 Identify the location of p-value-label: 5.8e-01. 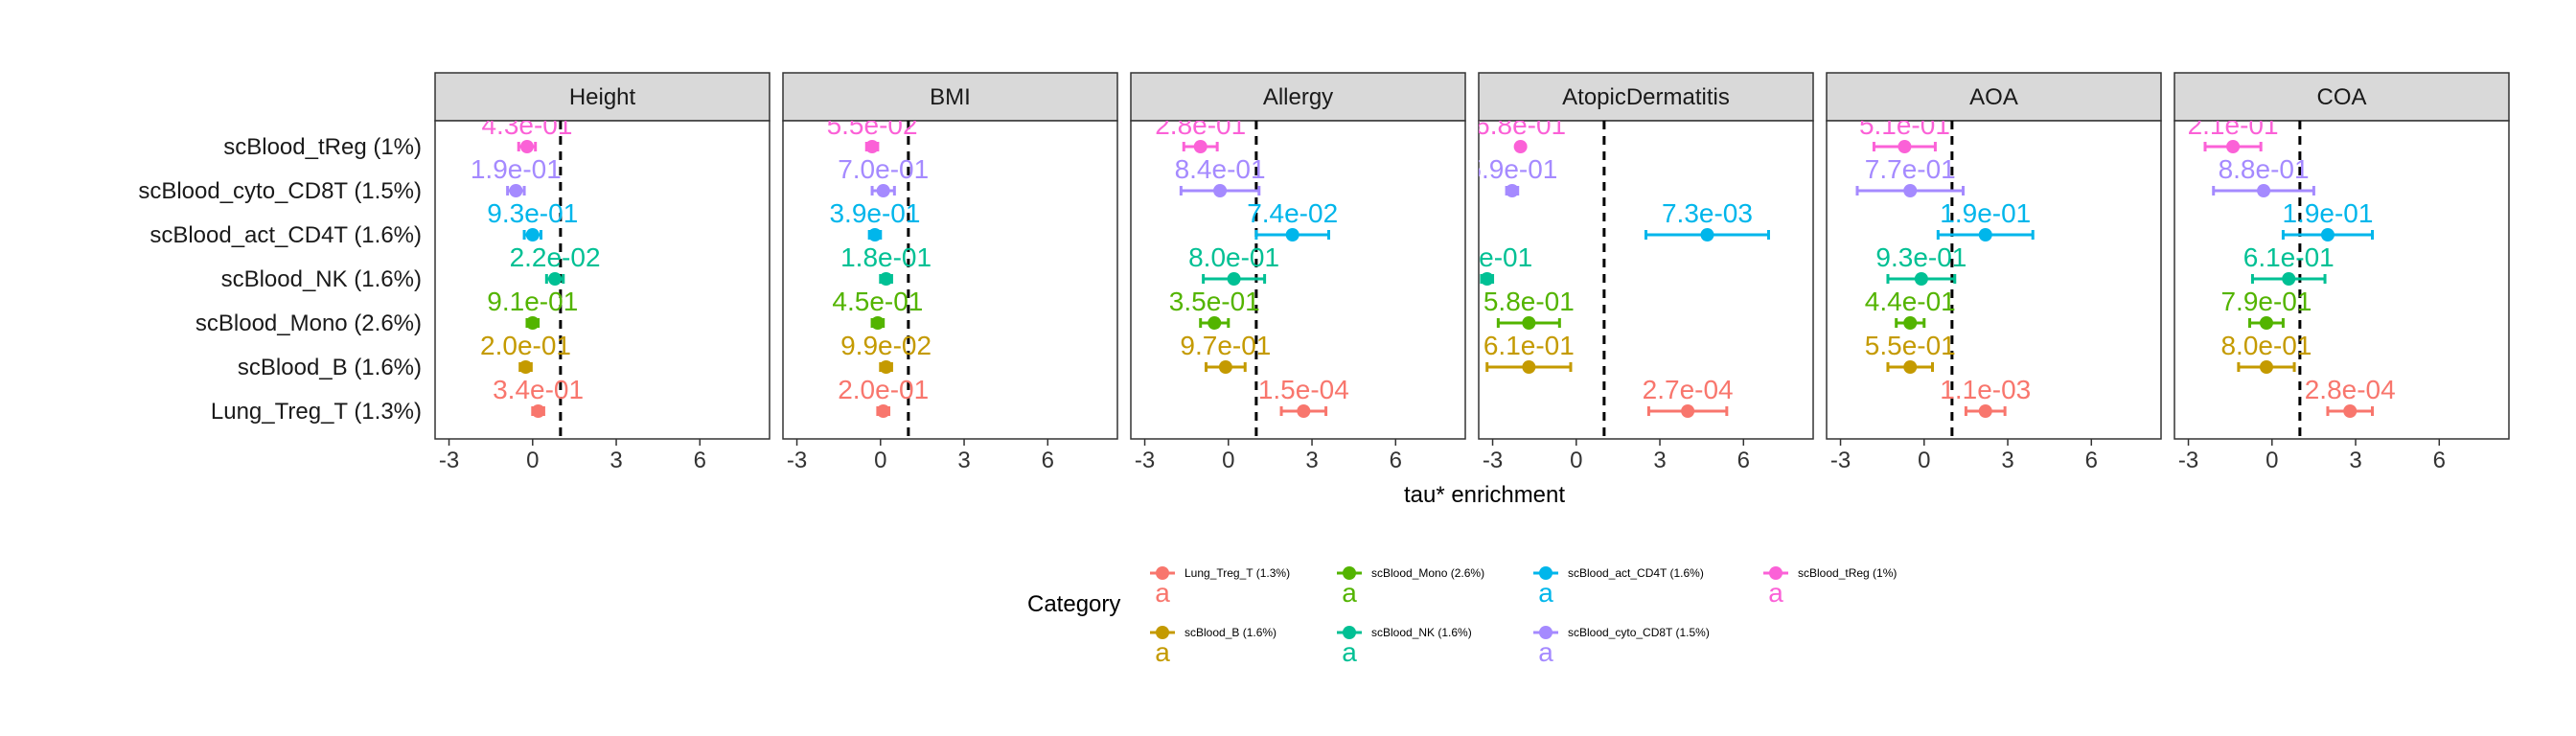
(1529, 301).